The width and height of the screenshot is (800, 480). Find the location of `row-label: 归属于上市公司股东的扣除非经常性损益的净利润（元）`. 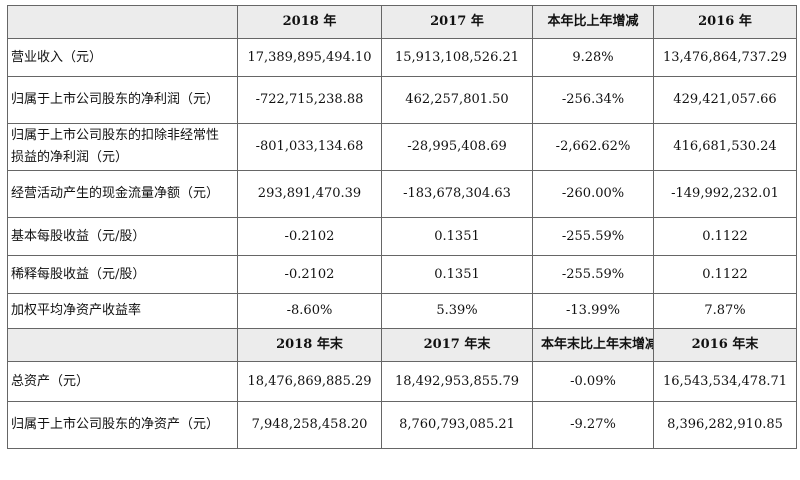

row-label: 归属于上市公司股东的扣除非经常性损益的净利润（元） is located at coordinates (122, 147).